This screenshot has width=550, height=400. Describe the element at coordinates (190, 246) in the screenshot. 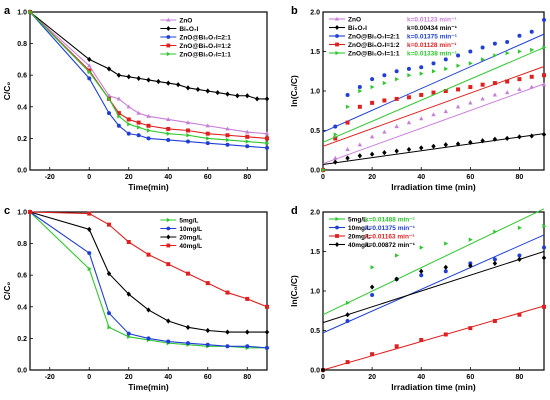

I see `legend-entry: 40mg/L` at that location.